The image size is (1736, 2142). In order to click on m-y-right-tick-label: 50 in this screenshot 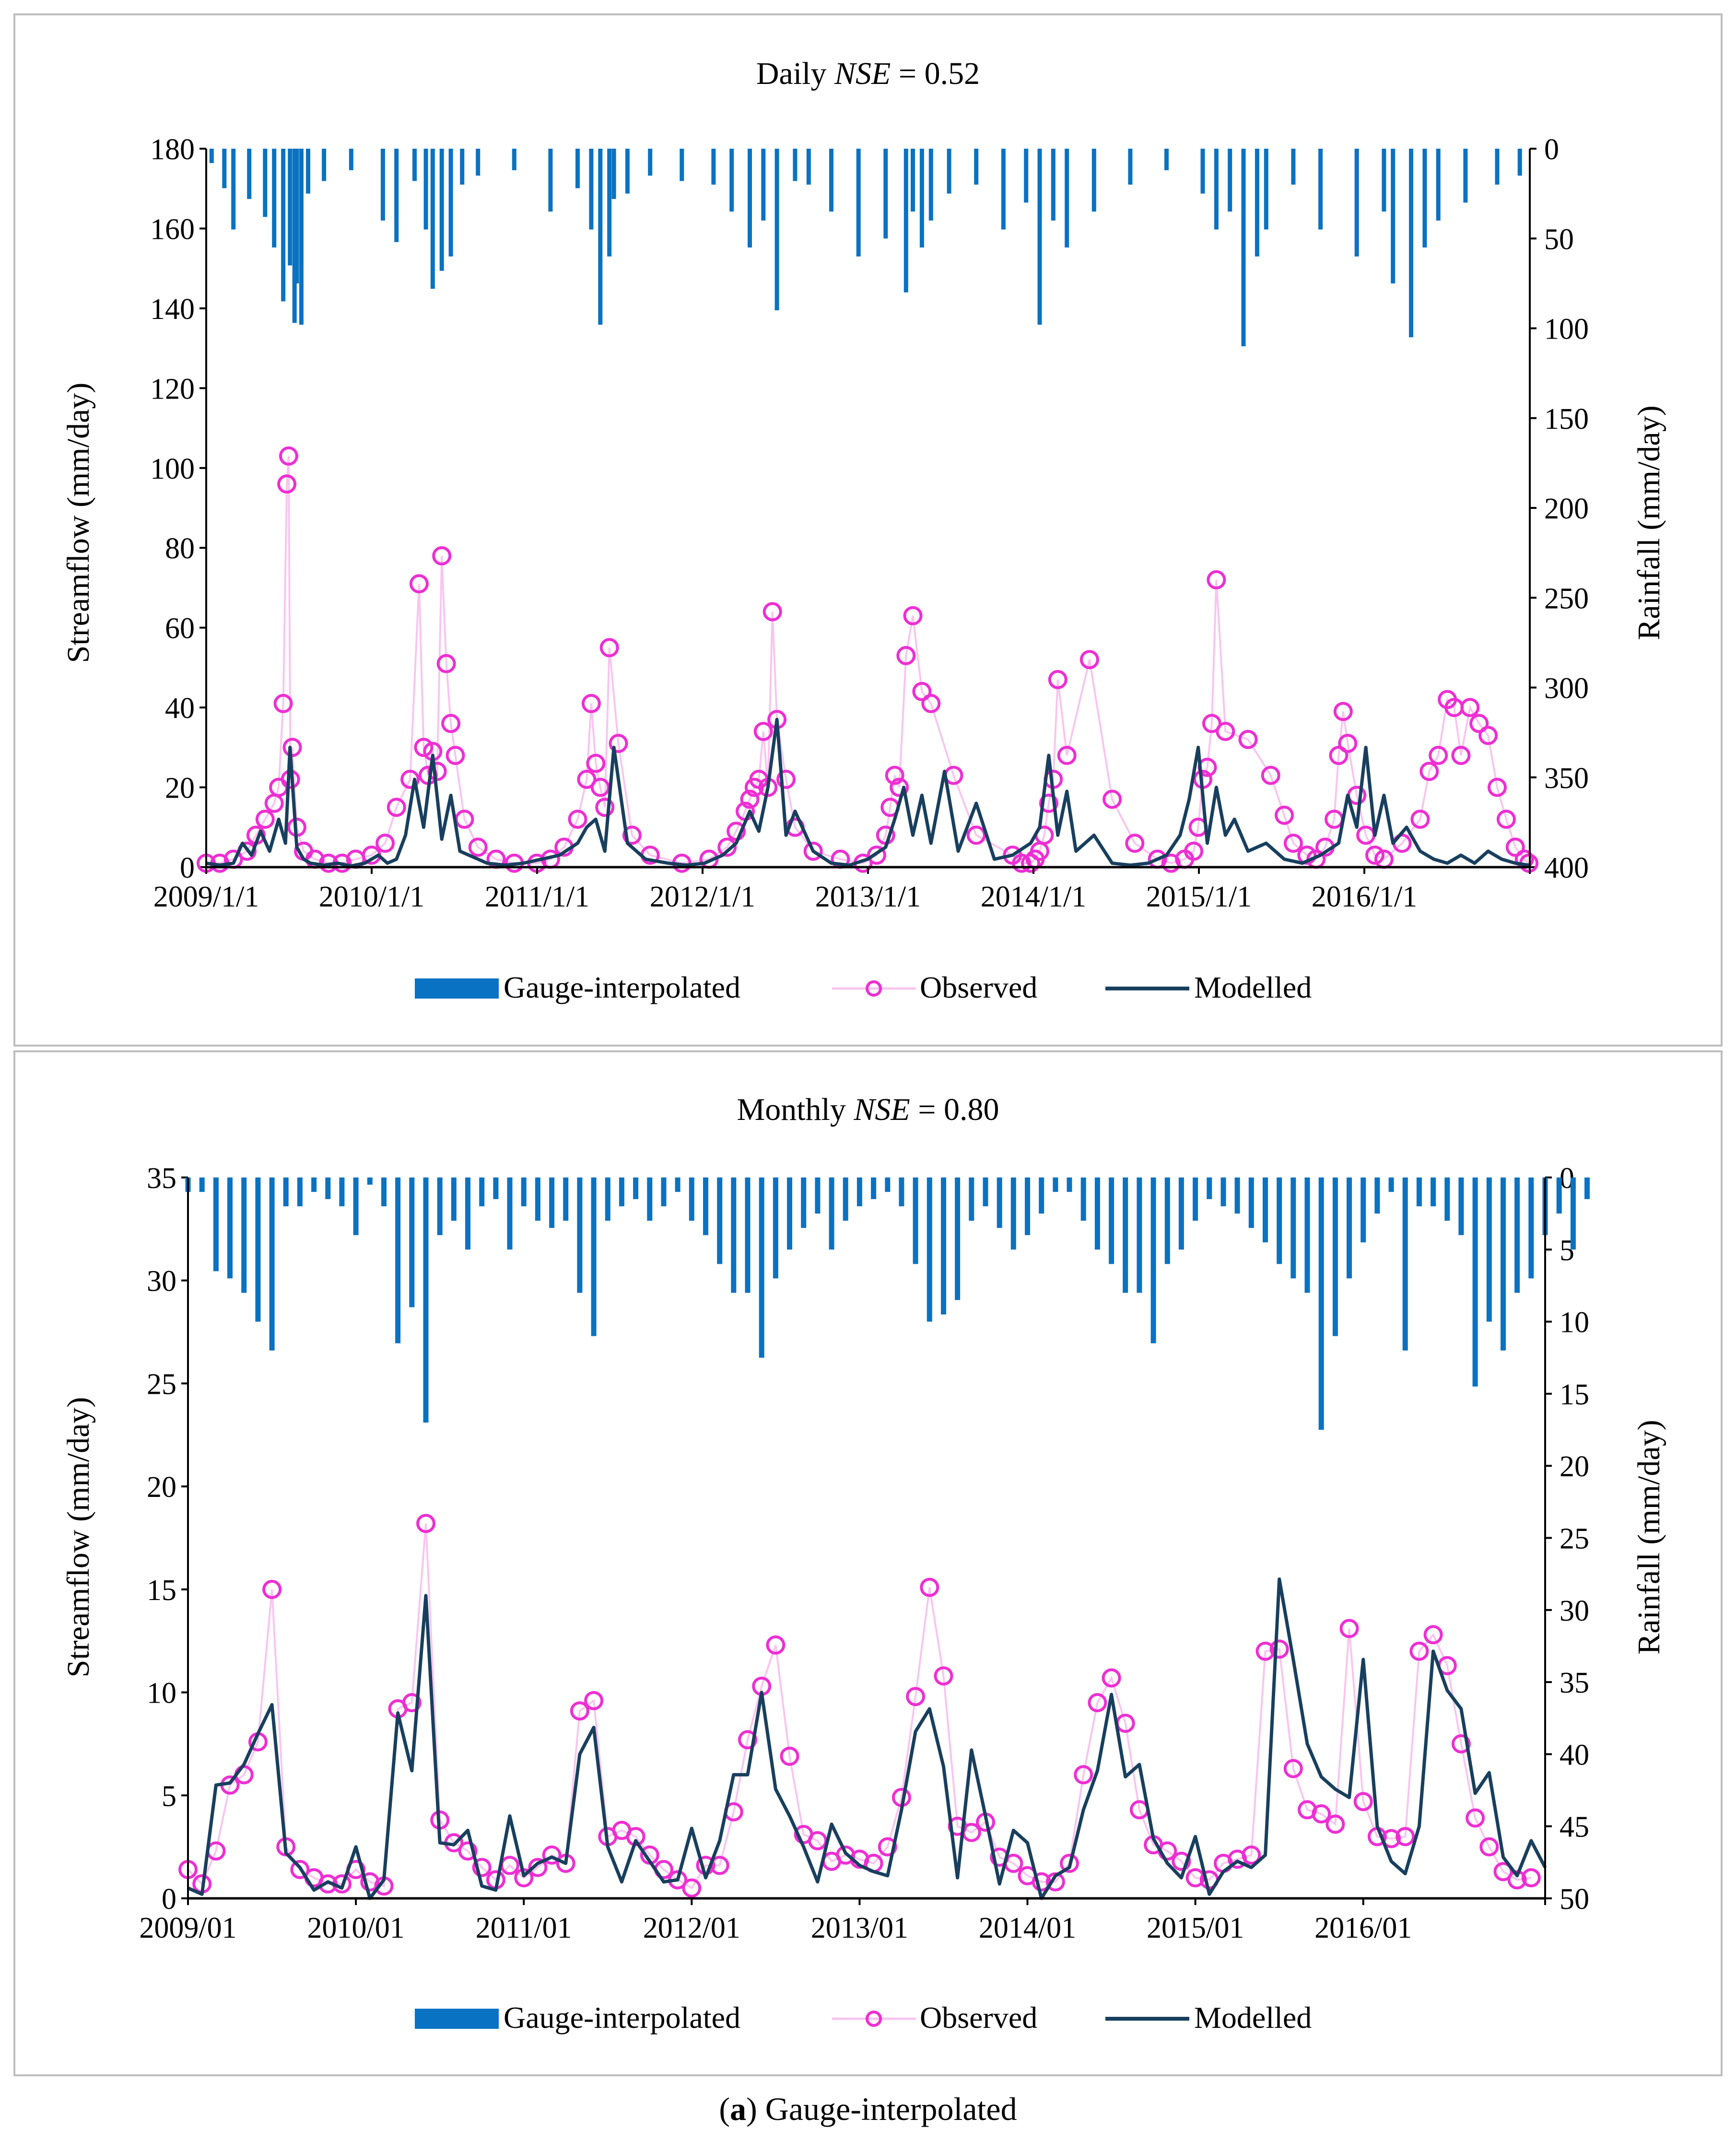, I will do `click(1574, 1900)`.